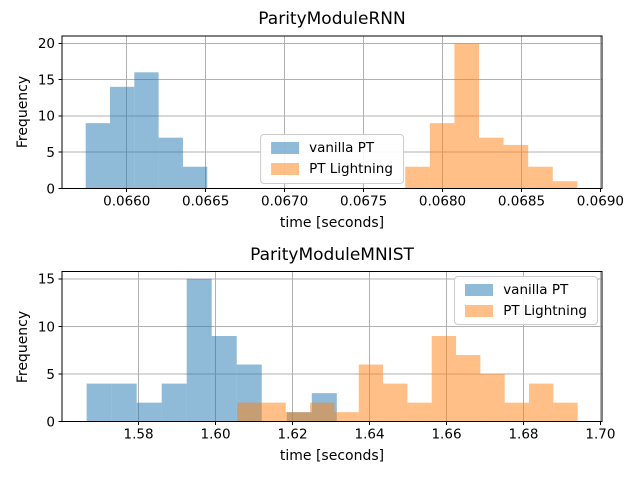 This screenshot has width=640, height=480. Describe the element at coordinates (442, 202) in the screenshot. I see `x-tick-label: 0.0680` at that location.